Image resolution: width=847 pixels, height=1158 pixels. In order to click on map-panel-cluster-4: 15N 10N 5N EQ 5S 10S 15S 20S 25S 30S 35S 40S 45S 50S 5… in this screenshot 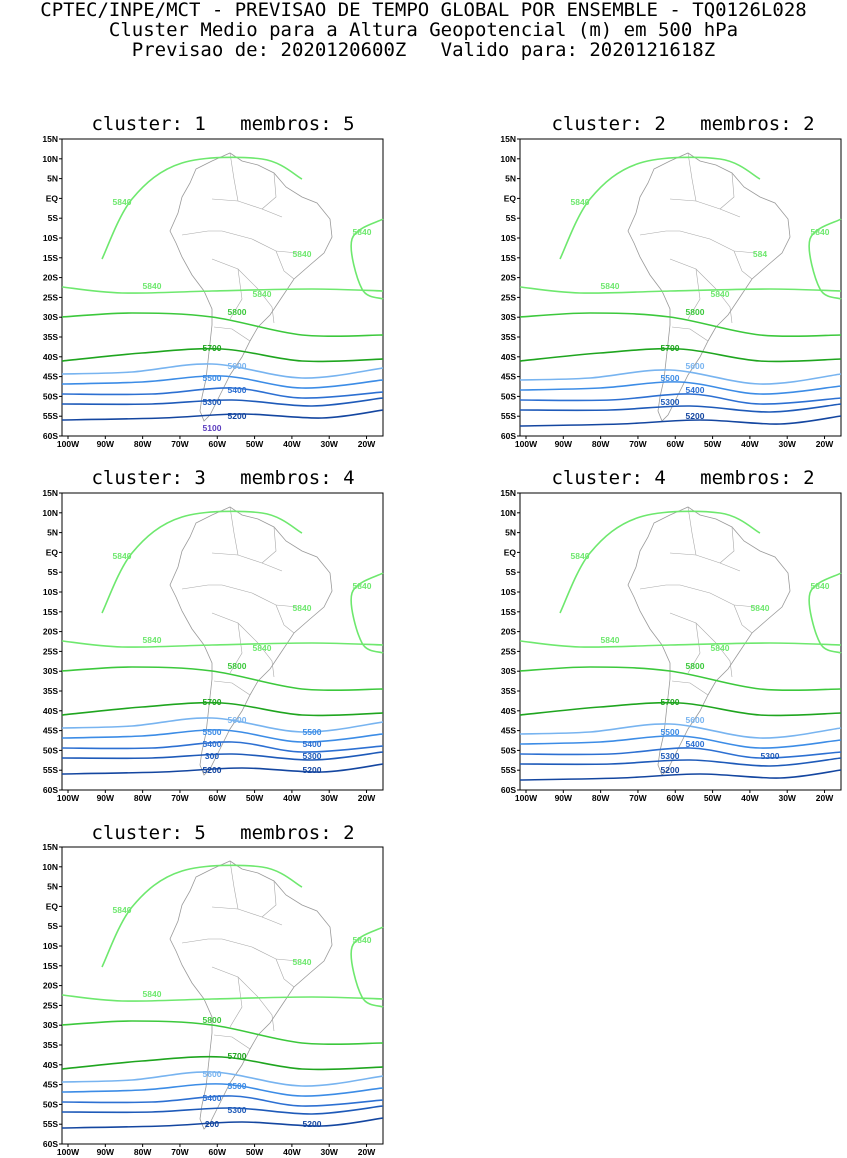, I will do `click(671, 645)`.